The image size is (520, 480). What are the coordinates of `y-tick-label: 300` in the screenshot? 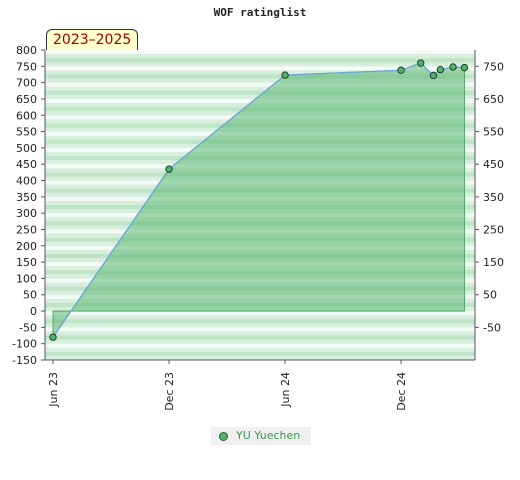 It's located at (26, 213).